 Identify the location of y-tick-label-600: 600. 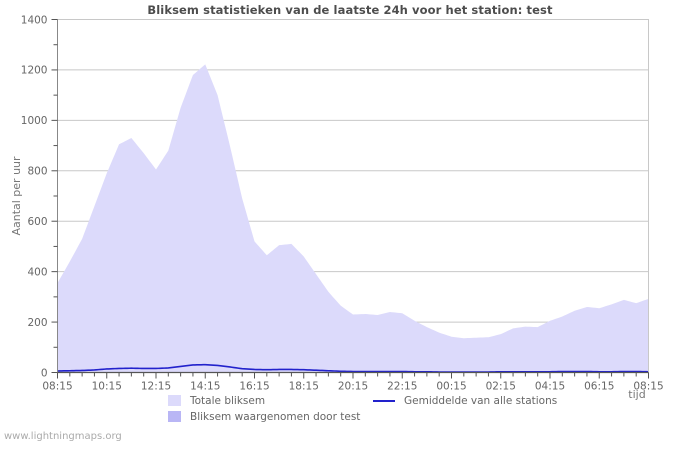
(37, 222).